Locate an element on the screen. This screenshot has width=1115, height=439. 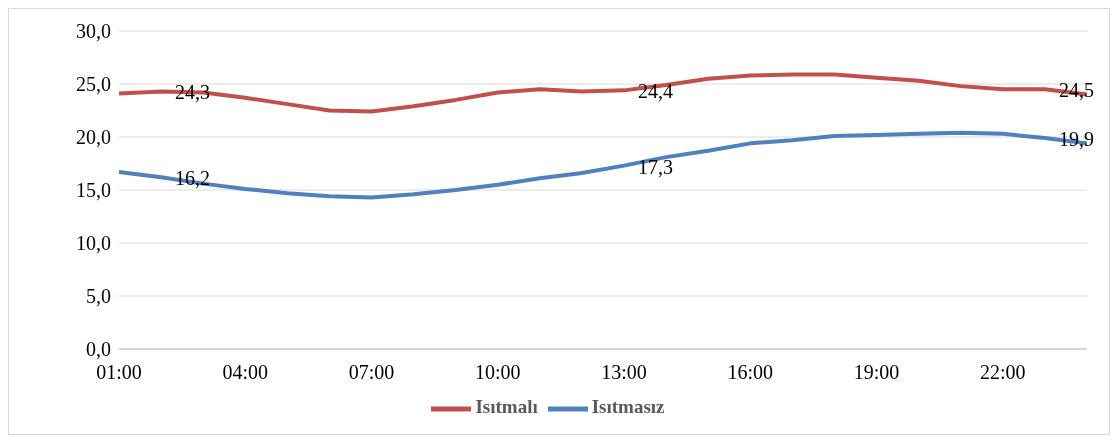
x-tick-label: 04:00 is located at coordinates (245, 372).